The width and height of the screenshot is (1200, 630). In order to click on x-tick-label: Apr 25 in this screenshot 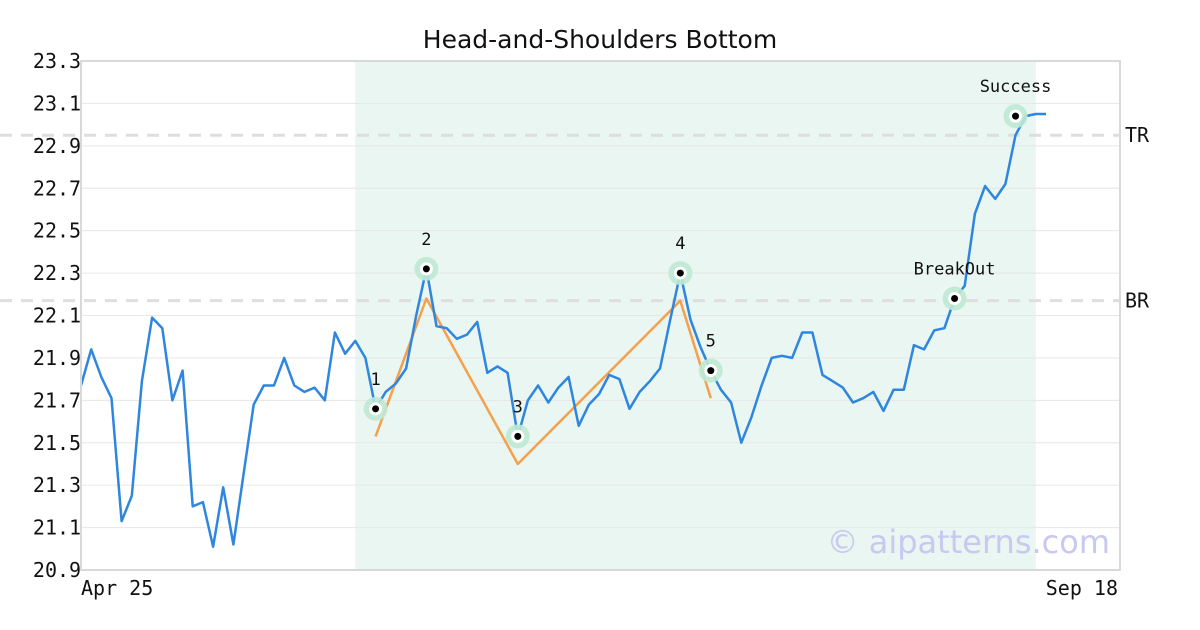, I will do `click(117, 588)`.